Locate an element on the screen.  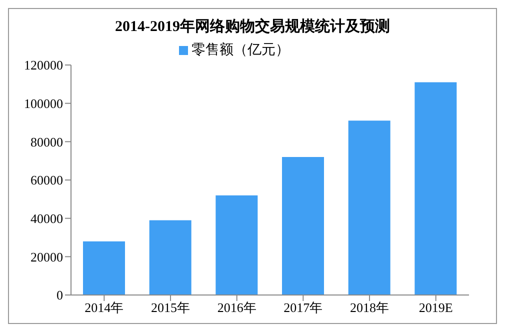
legend-label: 零售额（亿元） is located at coordinates (241, 50).